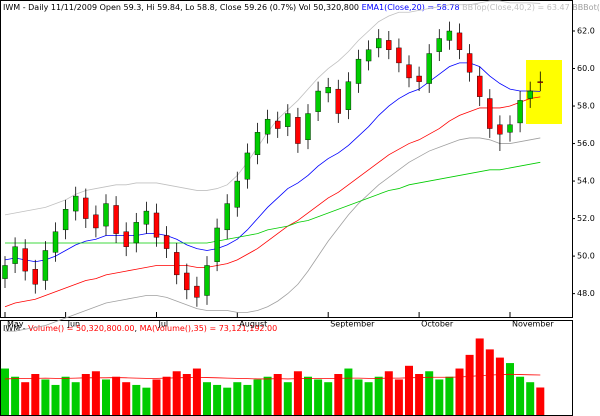 The height and width of the screenshot is (416, 600). I want to click on x-tick-label: May, so click(15, 324).